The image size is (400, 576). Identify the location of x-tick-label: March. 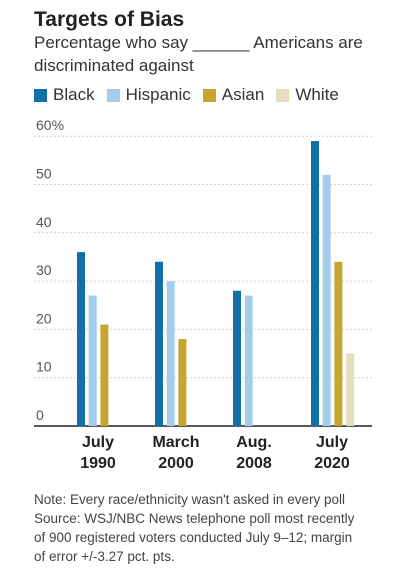
(175, 442).